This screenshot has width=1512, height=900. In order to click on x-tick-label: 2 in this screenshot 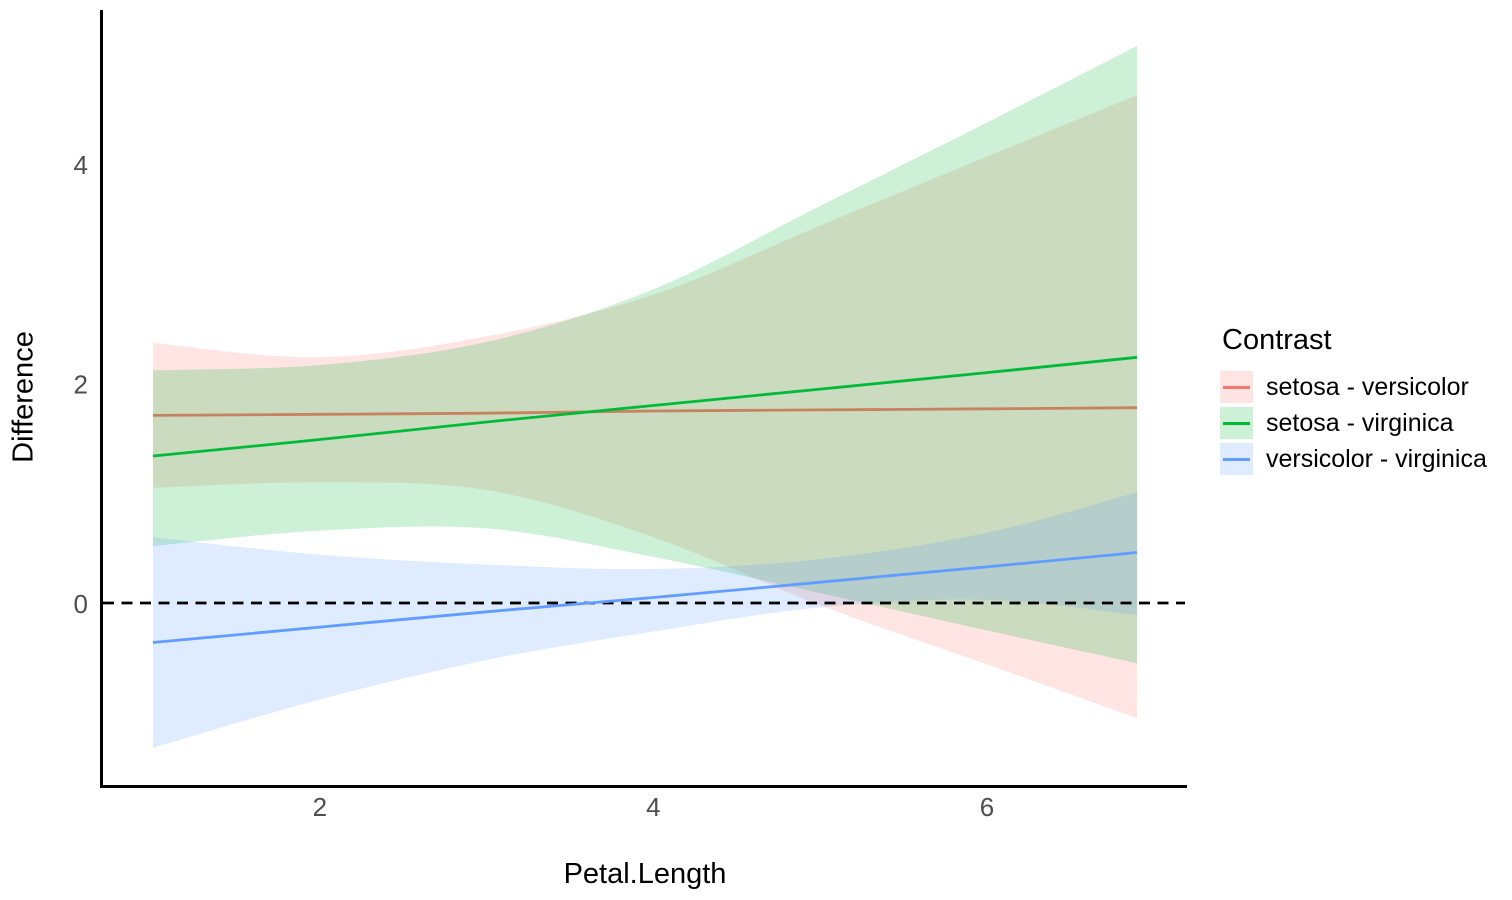, I will do `click(320, 807)`.